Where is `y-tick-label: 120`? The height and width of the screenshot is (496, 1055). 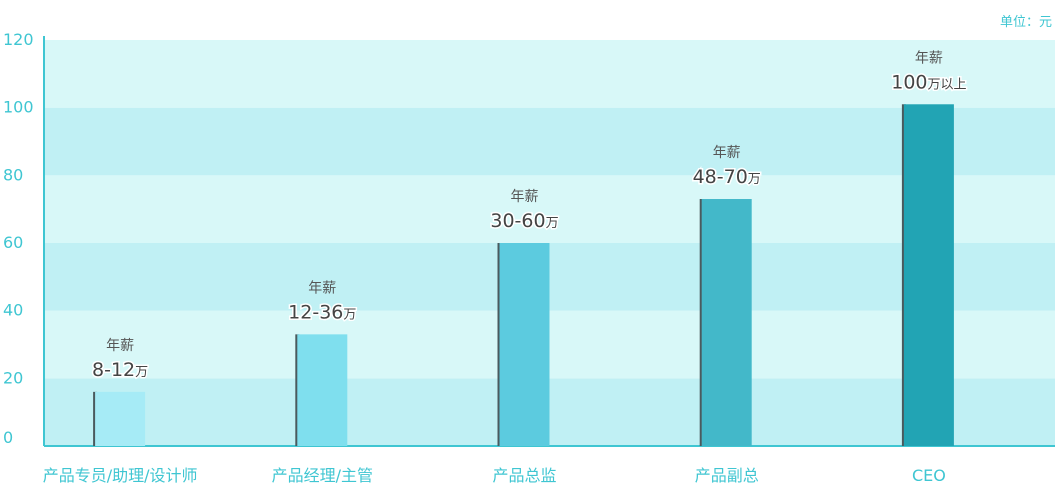
y-tick-label: 120 is located at coordinates (18, 39).